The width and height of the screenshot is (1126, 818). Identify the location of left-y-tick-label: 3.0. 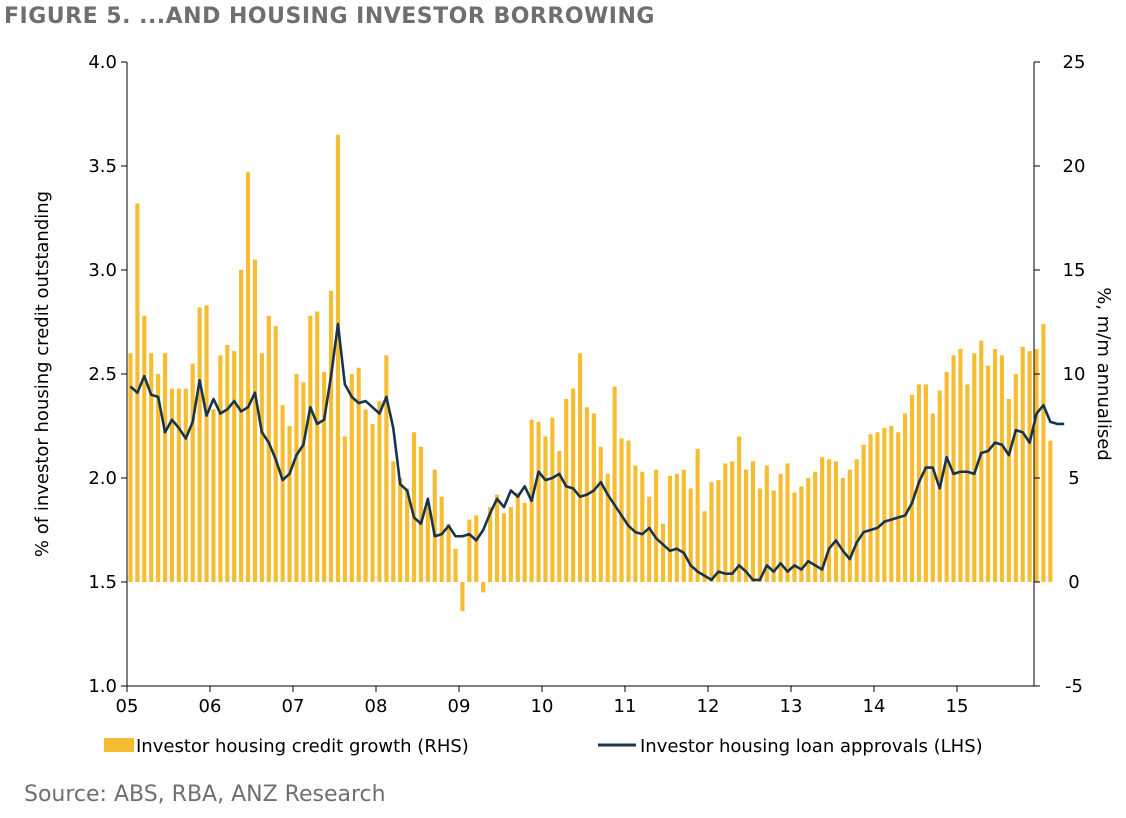
(102, 270).